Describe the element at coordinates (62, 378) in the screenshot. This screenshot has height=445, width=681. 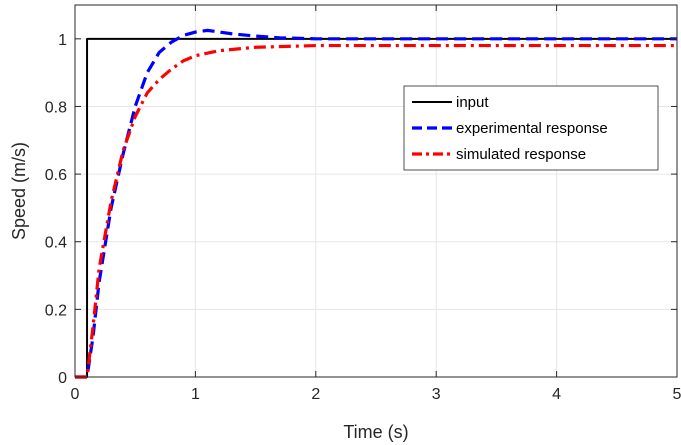
I see `y-tick-label: 0` at that location.